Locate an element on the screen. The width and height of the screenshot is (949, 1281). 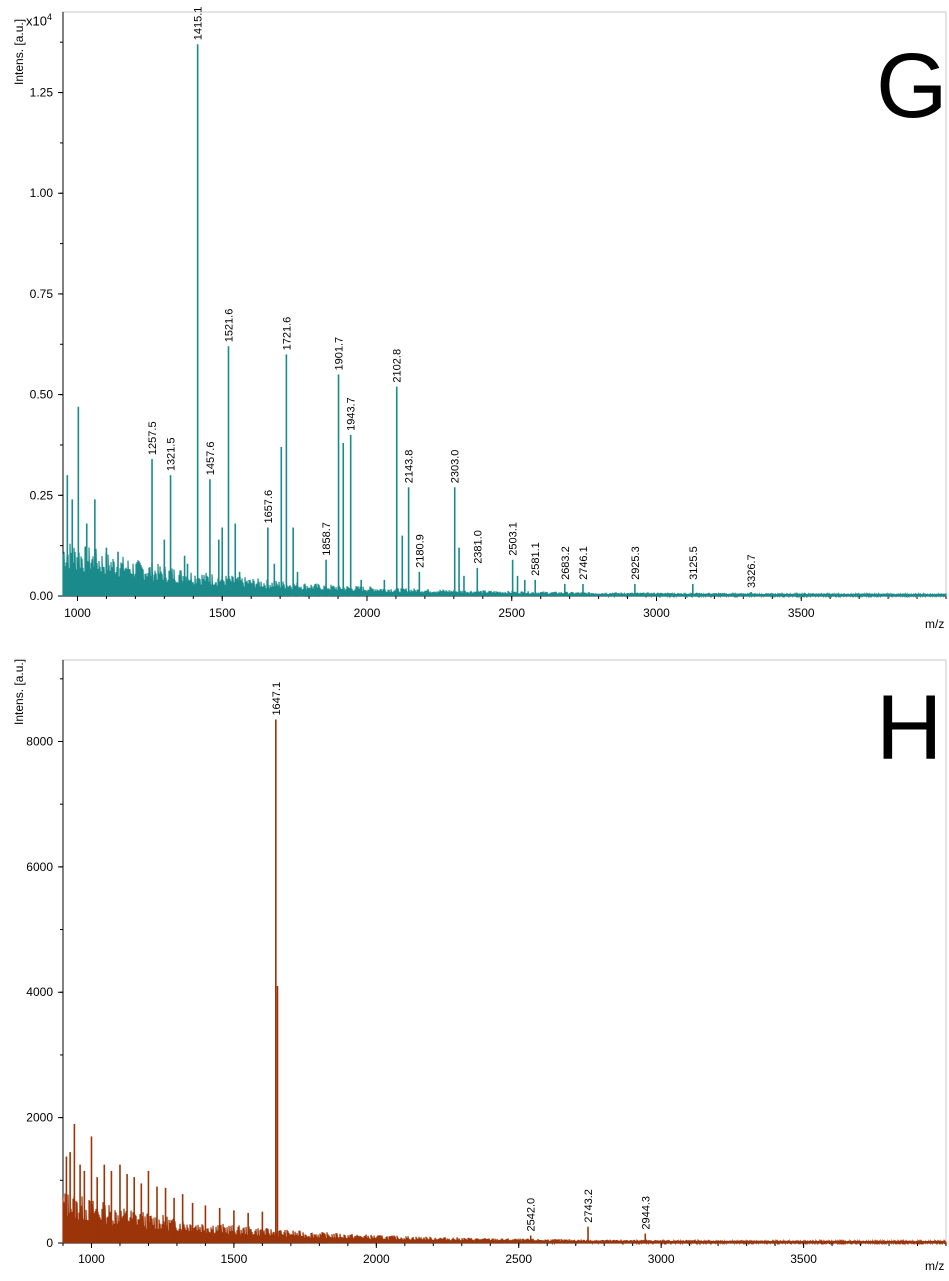
peak-label: 1415.1 is located at coordinates (199, 24).